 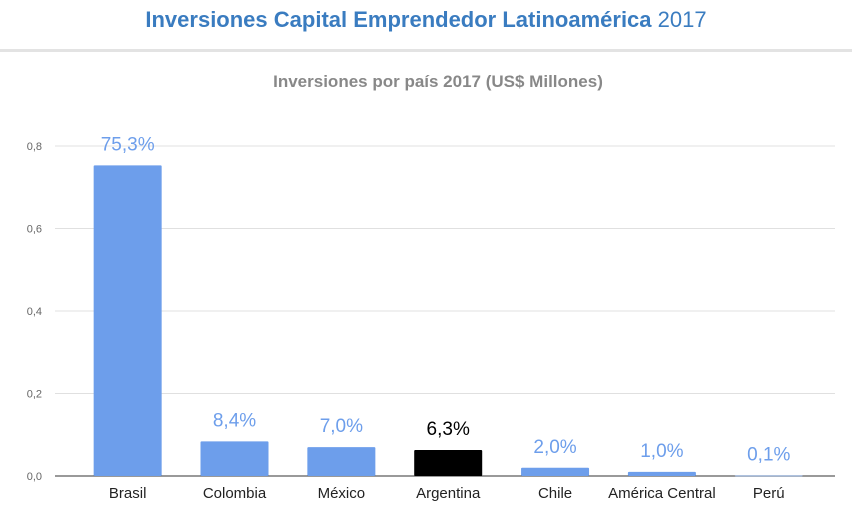 What do you see at coordinates (662, 493) in the screenshot?
I see `x-tick-label: América Central` at bounding box center [662, 493].